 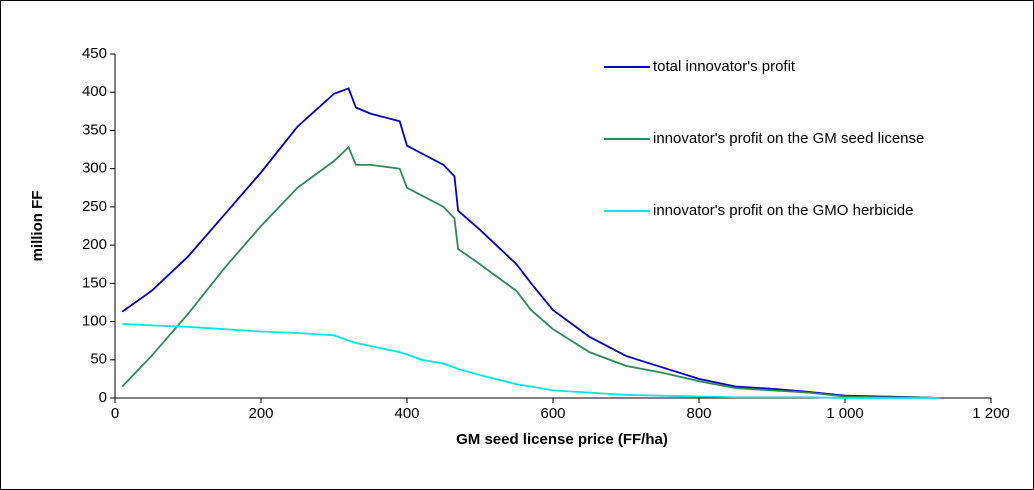 What do you see at coordinates (698, 413) in the screenshot?
I see `x-tick-label: 800` at bounding box center [698, 413].